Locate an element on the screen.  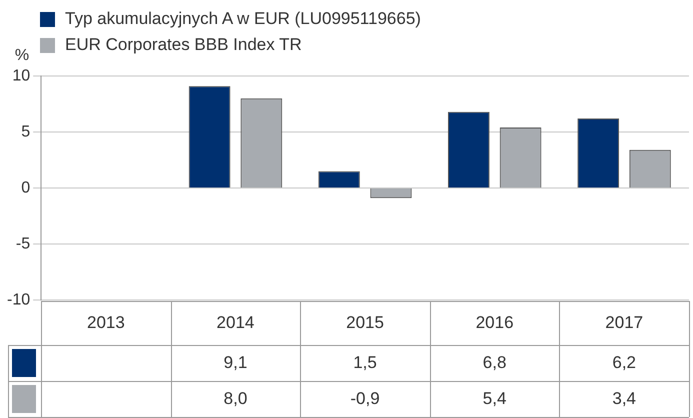
x-tick-label: 2015 is located at coordinates (365, 323).